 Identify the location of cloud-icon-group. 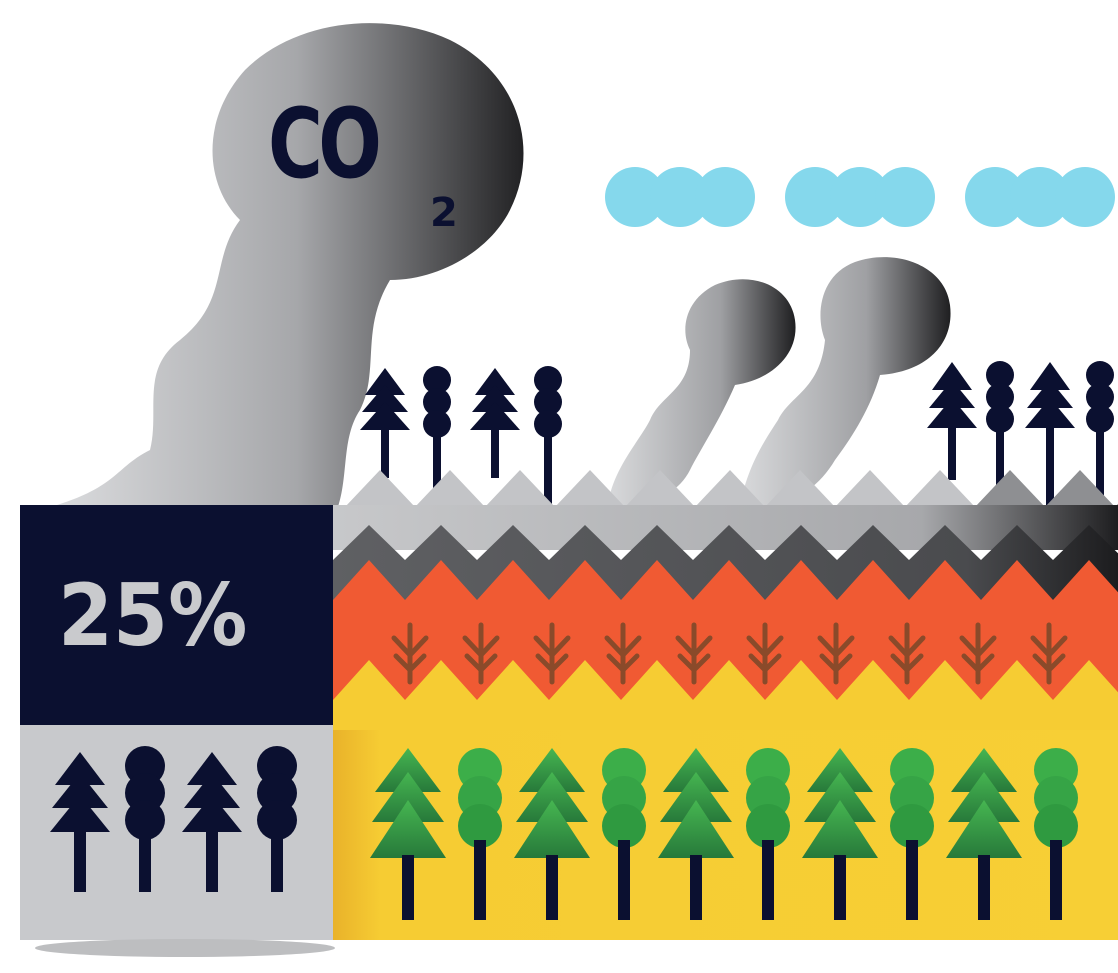
(860, 197).